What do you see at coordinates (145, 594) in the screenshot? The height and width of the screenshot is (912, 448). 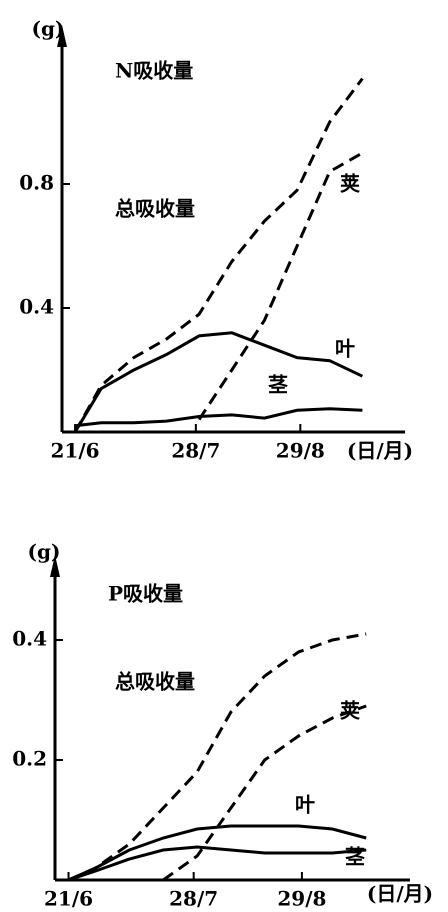 I see `chart-title: P吸收量` at bounding box center [145, 594].